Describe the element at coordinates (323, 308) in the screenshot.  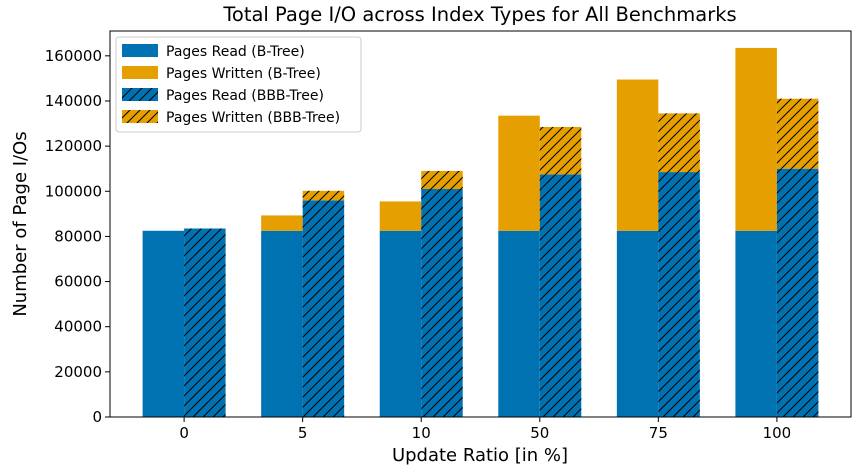
I see `bar-bbb-tree-read-5-hatch` at that location.